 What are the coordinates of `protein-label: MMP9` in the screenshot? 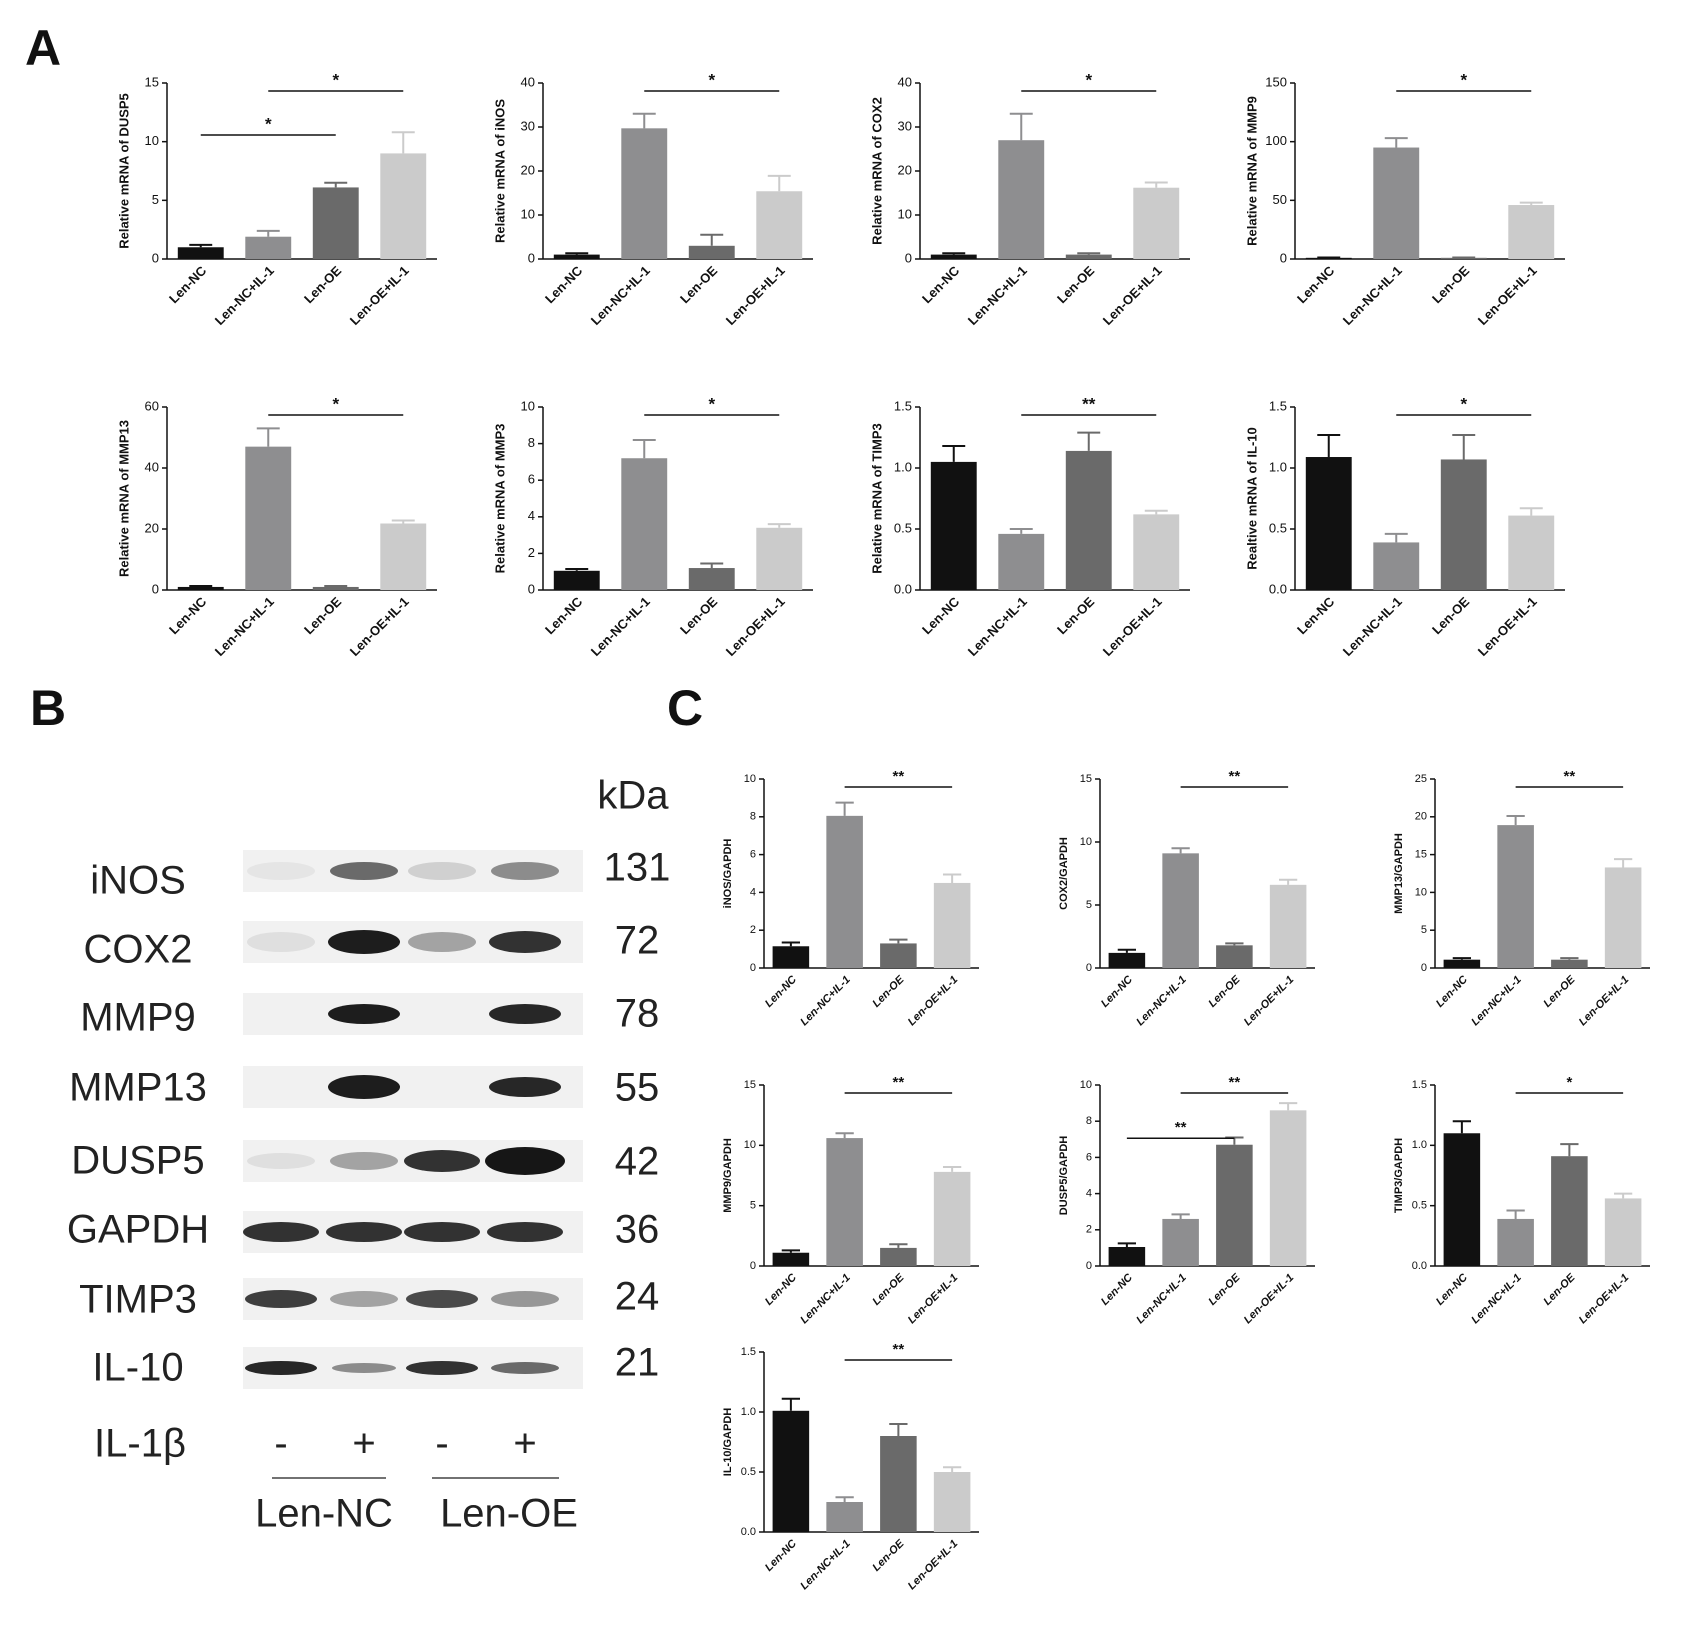 It's located at (138, 1018).